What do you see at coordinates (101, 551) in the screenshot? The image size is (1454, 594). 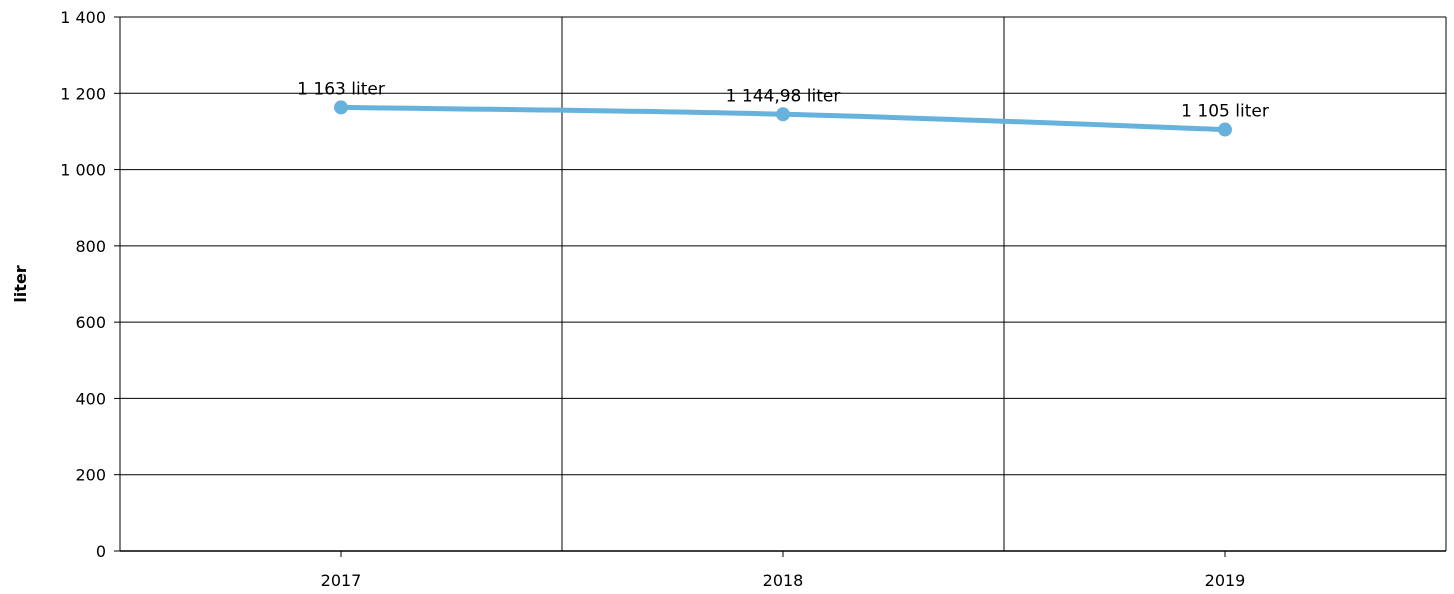 I see `y-tick-label: 0` at bounding box center [101, 551].